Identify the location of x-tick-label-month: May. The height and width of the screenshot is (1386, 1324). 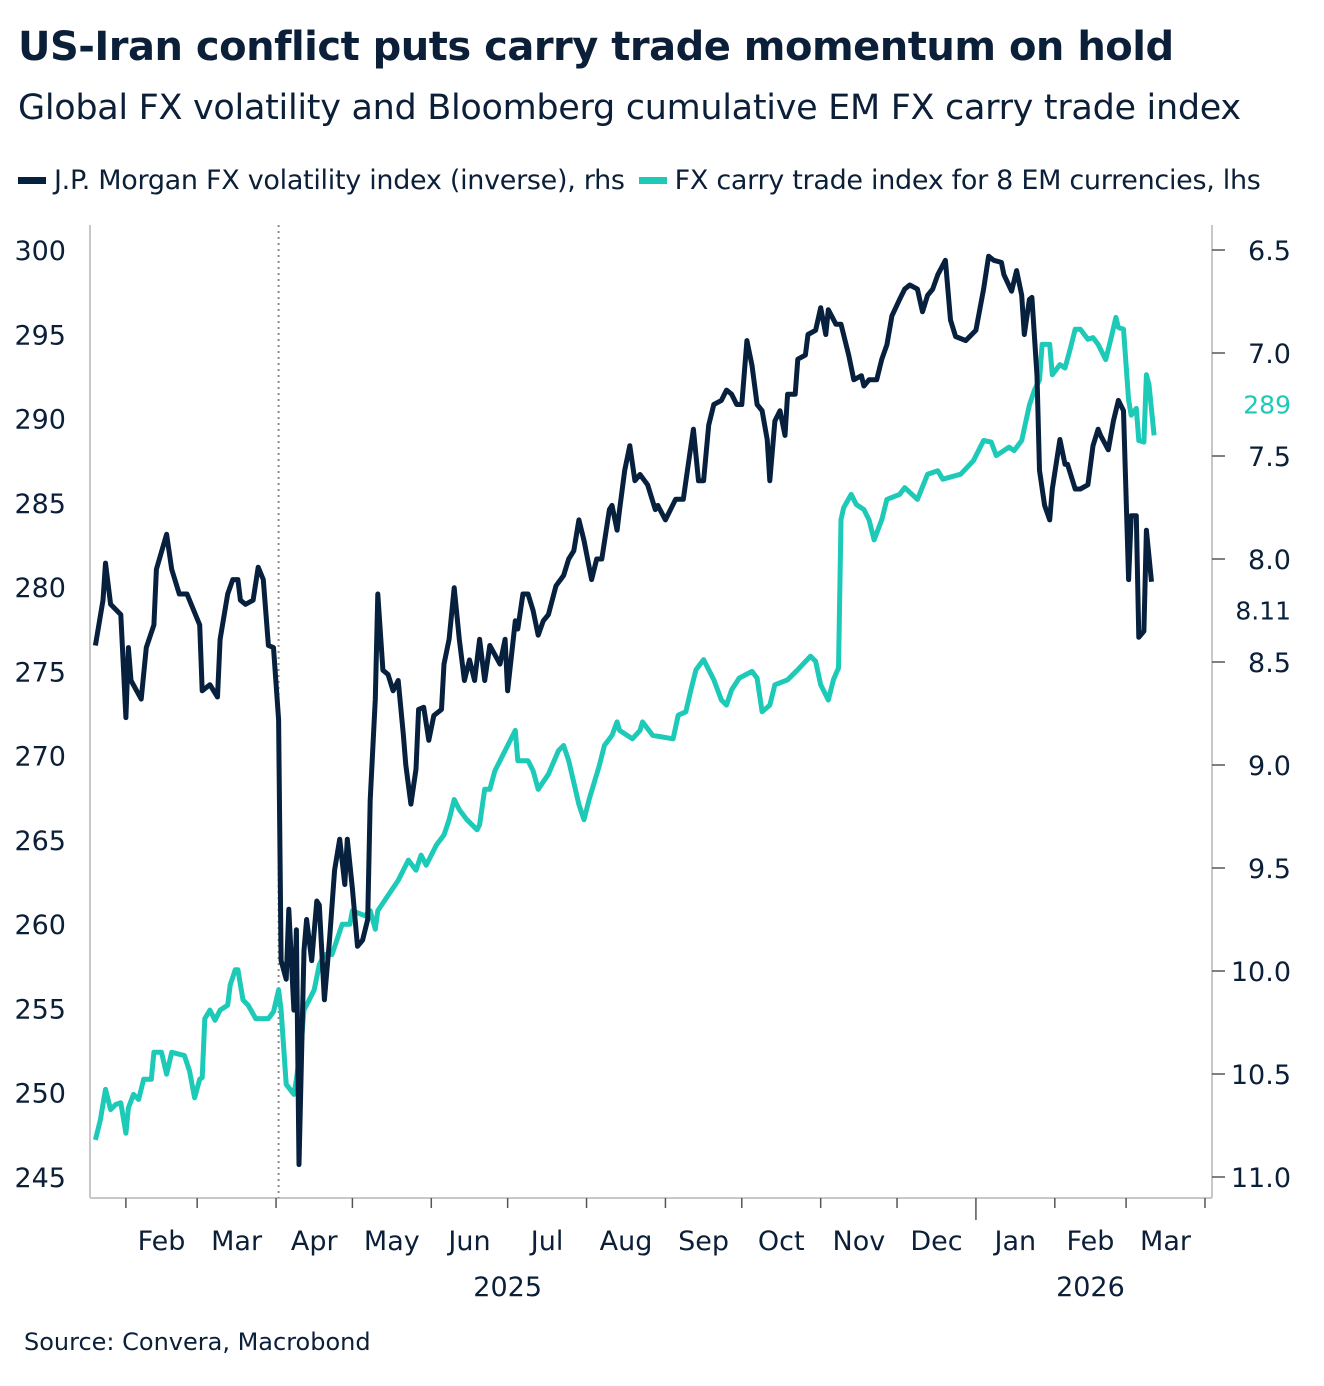
(392, 1241).